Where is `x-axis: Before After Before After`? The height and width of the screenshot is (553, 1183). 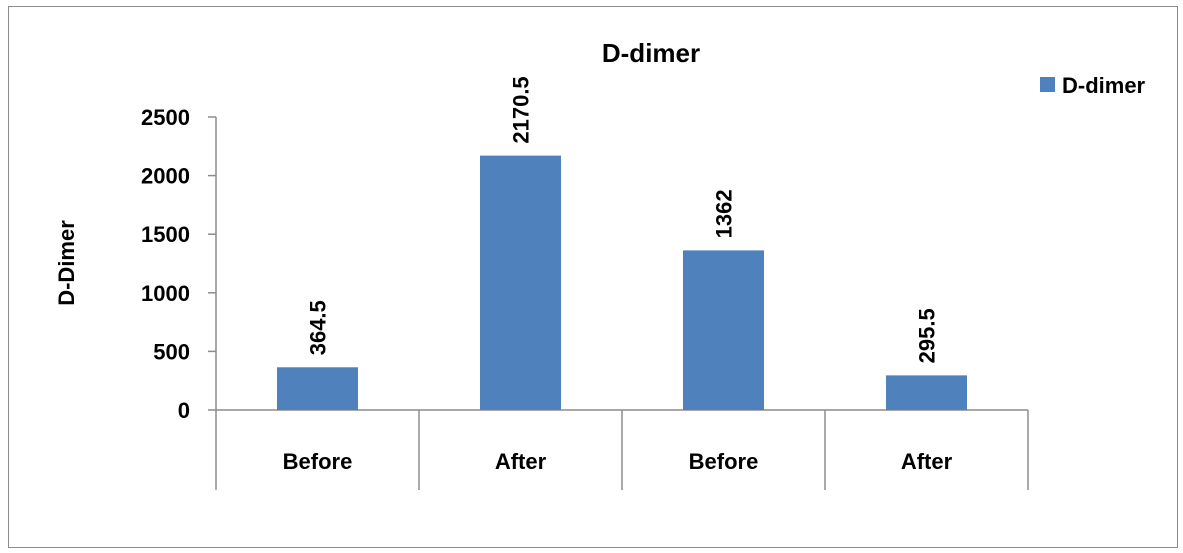
x-axis: Before After Before After is located at coordinates (622, 449).